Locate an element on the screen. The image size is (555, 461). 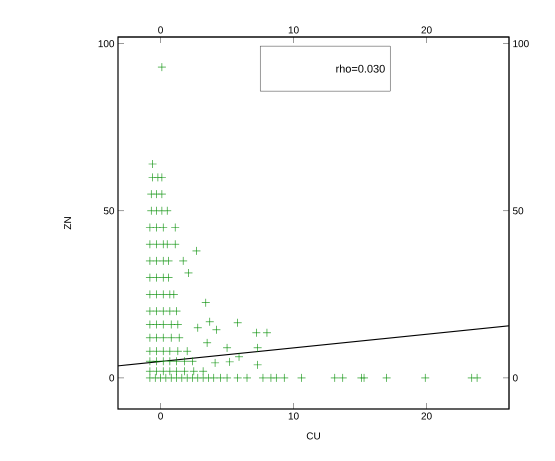
x-axis-title: CU is located at coordinates (313, 436).